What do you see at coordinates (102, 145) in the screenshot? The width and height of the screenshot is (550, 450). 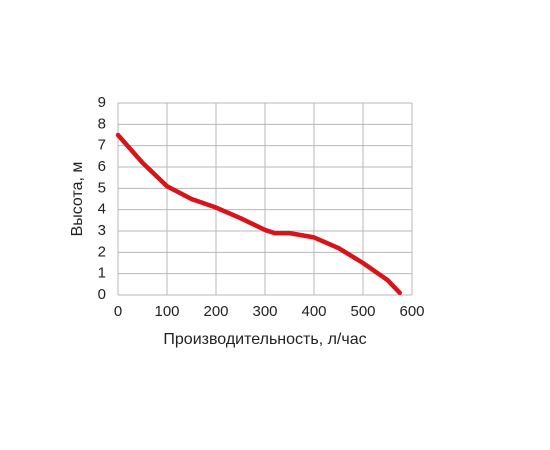 I see `y-tick-label: 7` at bounding box center [102, 145].